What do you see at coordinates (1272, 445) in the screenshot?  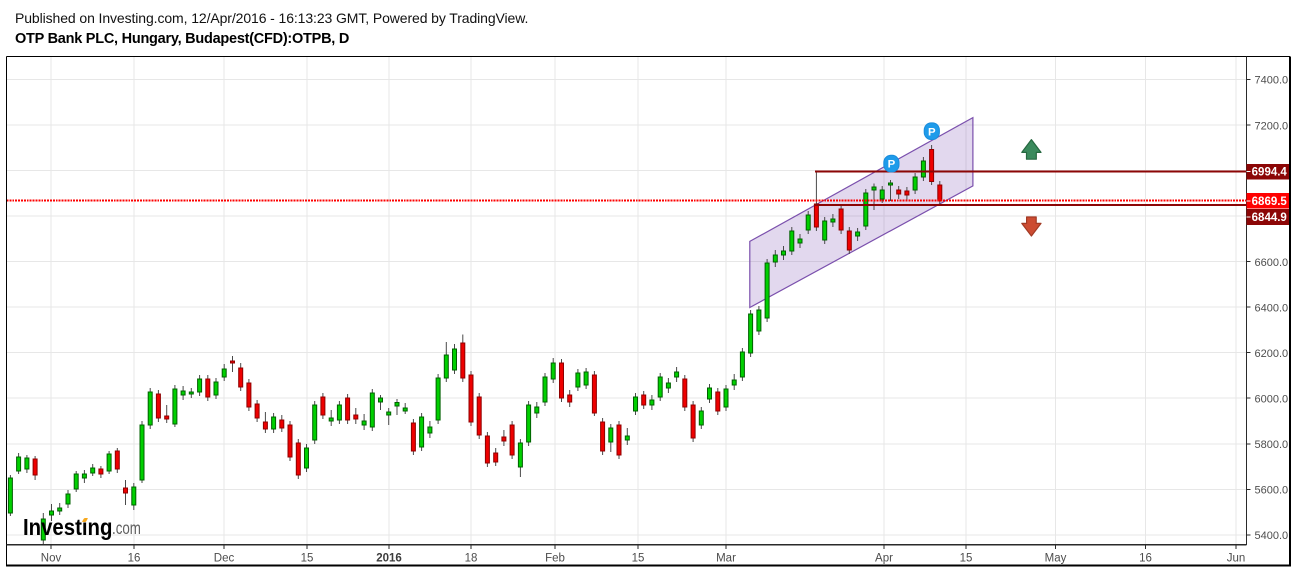 I see `svg-text: 5800.0` at bounding box center [1272, 445].